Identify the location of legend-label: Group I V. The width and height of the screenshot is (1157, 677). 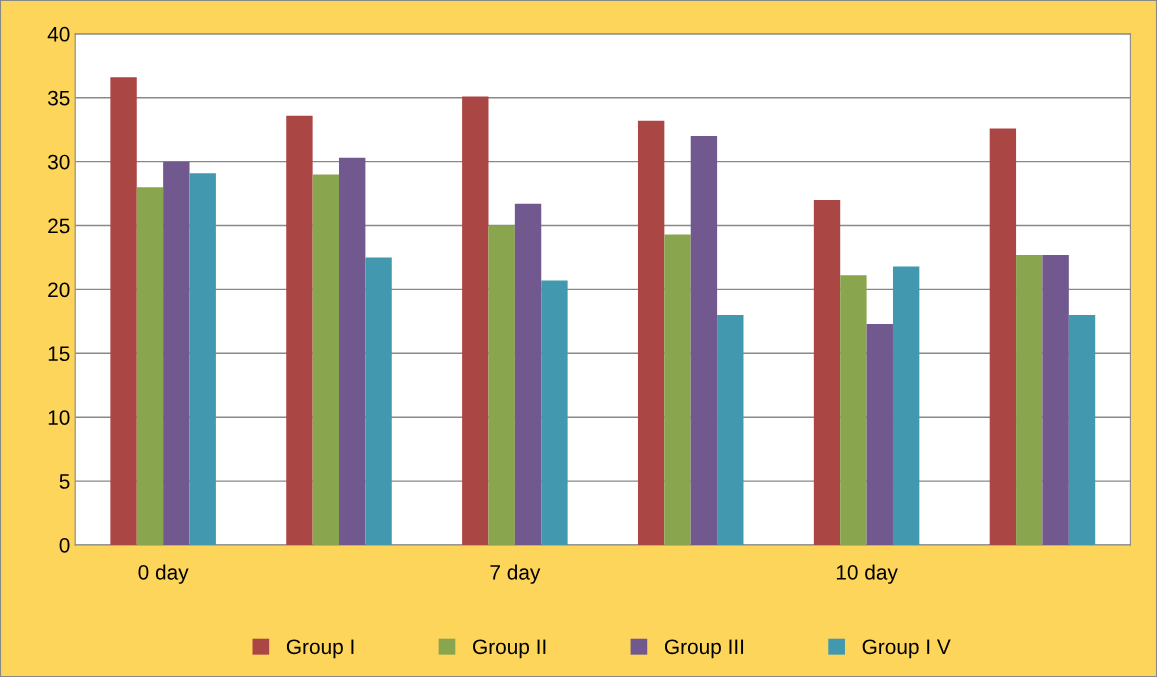
(906, 649).